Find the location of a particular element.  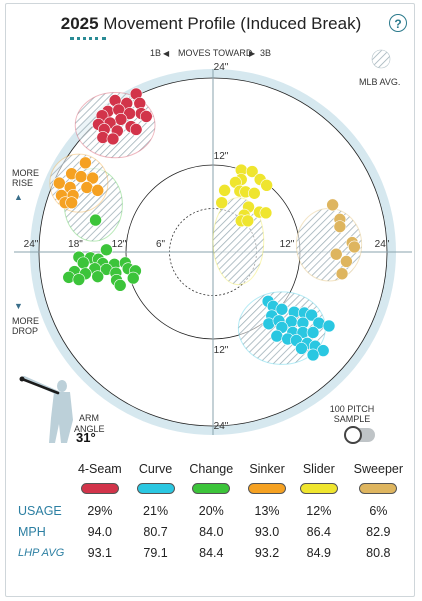

mph-row-value-5: 82.9 is located at coordinates (378, 531).